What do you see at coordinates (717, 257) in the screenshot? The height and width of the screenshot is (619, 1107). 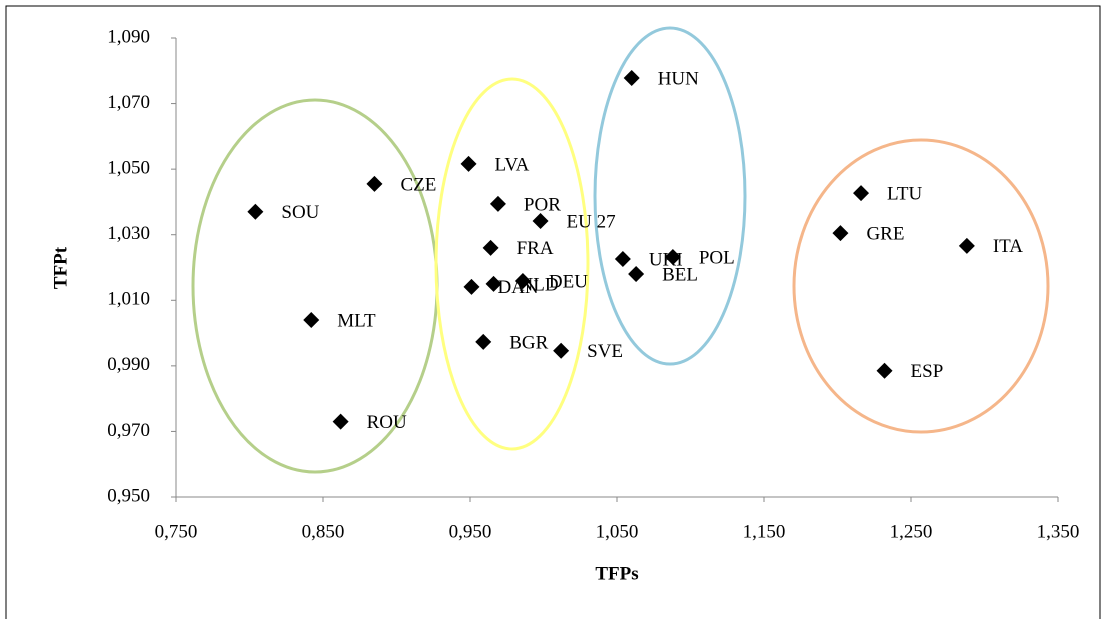 I see `point-label: POL` at bounding box center [717, 257].